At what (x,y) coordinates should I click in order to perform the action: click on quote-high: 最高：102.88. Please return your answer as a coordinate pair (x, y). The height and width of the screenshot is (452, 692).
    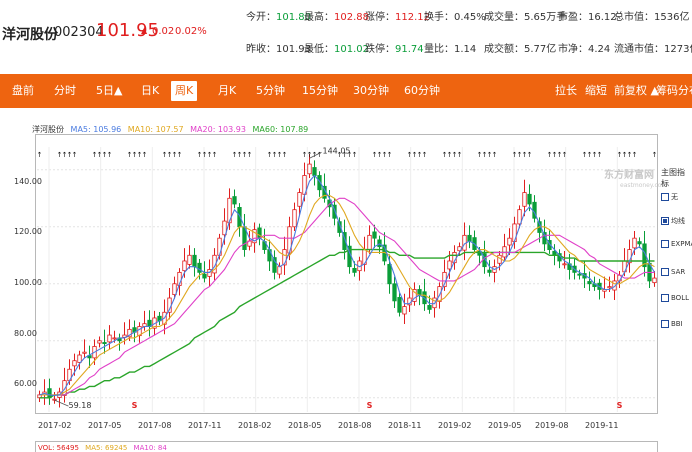
    Looking at the image, I should click on (336, 17).